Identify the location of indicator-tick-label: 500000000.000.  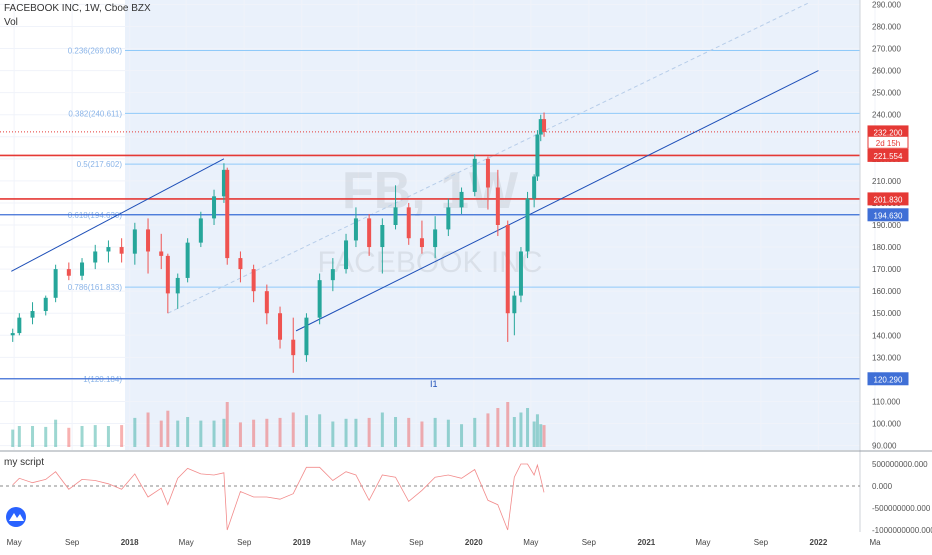
(900, 464).